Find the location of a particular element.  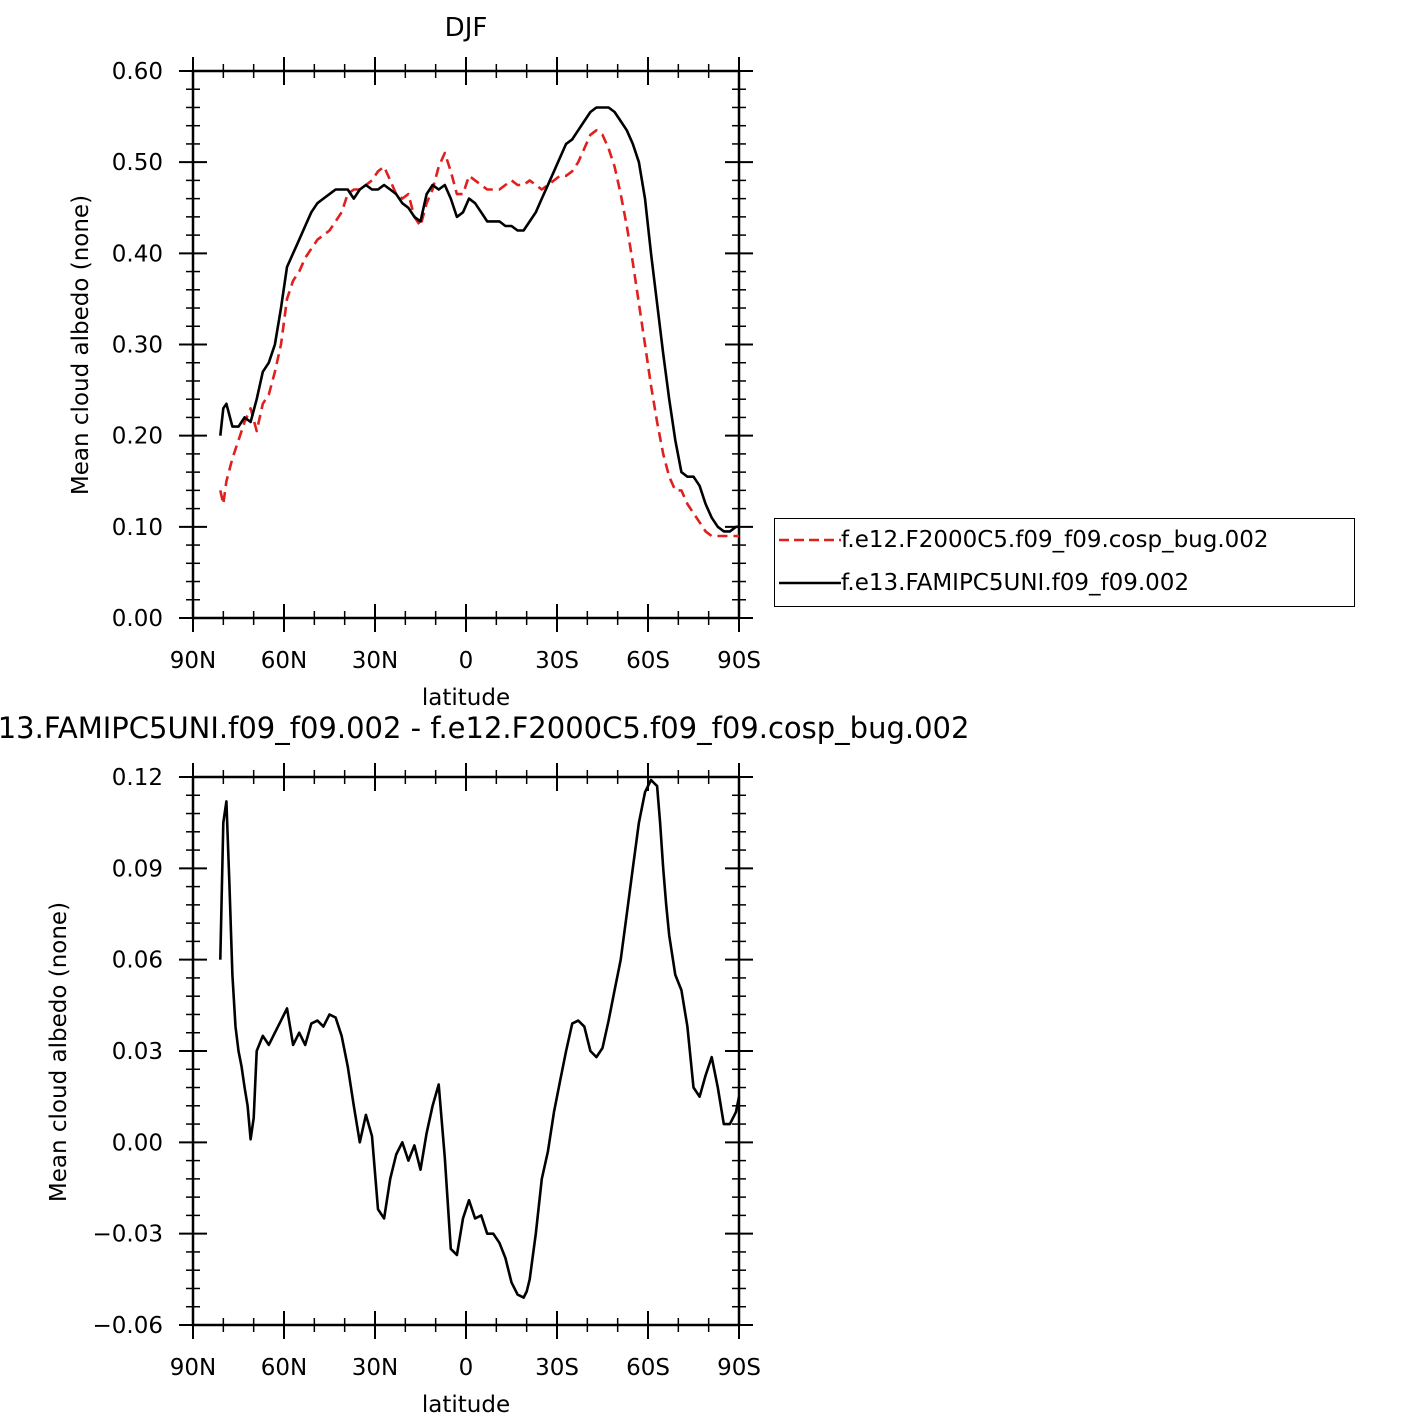

top-x-tick-label: 30S is located at coordinates (557, 661).